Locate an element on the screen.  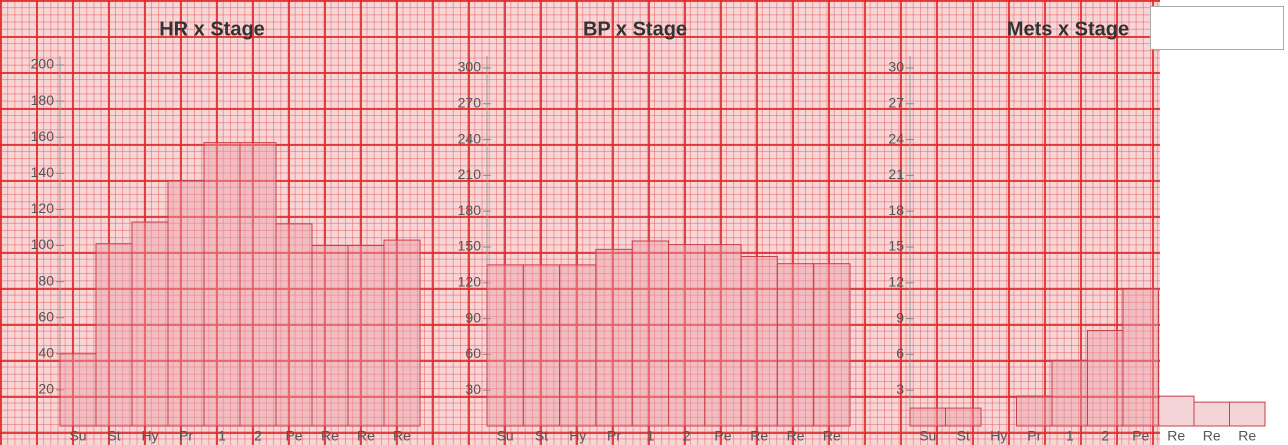
y-tick-label: 15 is located at coordinates (896, 246).